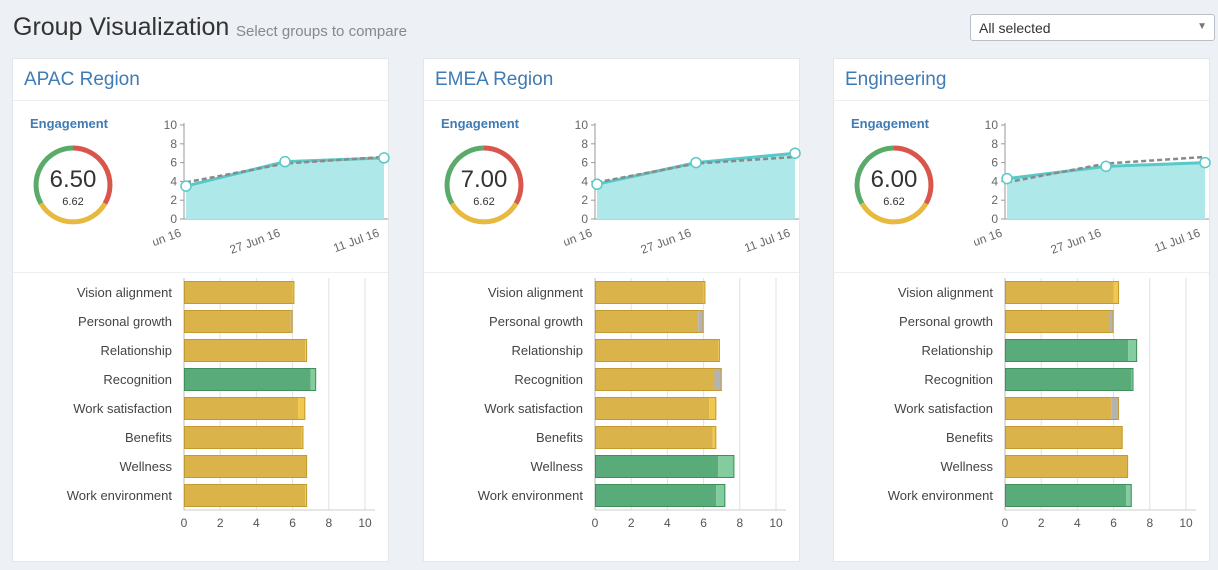 This screenshot has height=570, width=1218. I want to click on card-title: APAC Region, so click(82, 79).